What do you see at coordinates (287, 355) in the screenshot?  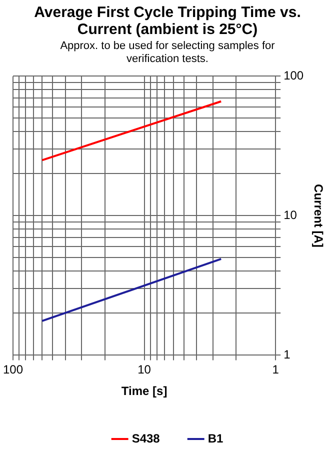 I see `y-tick-label: 1` at bounding box center [287, 355].